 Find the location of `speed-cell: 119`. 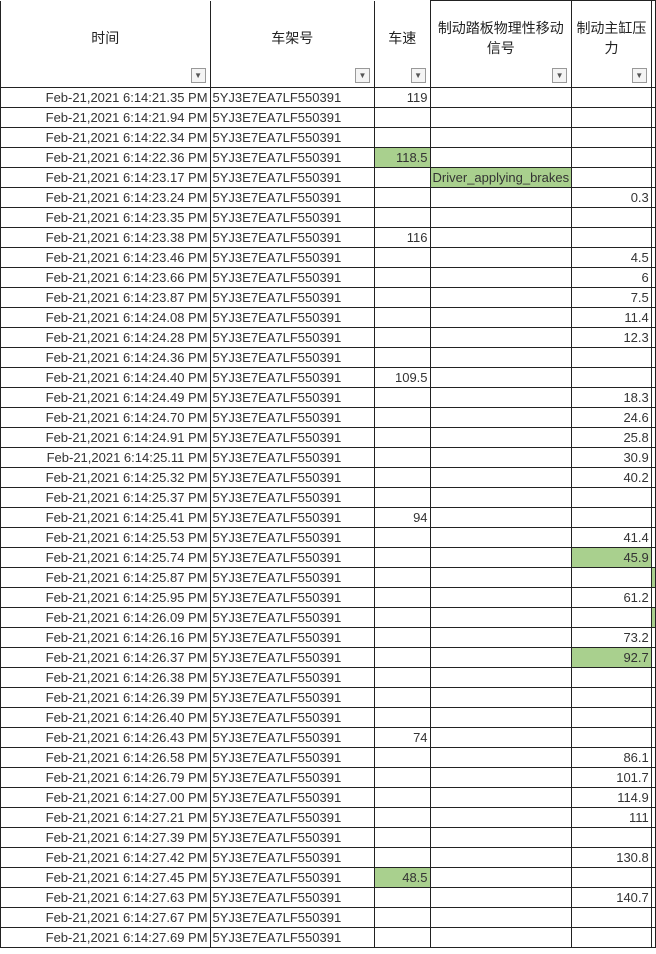

speed-cell: 119 is located at coordinates (402, 97).